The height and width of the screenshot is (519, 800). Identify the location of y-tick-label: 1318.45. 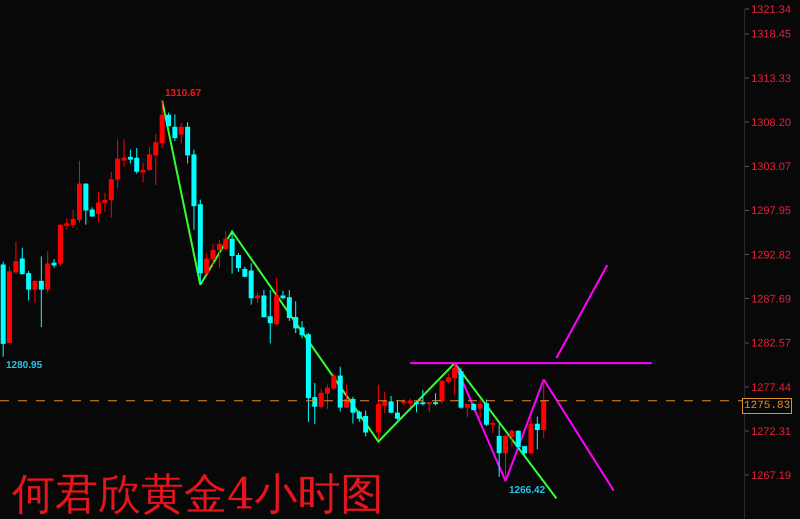
(771, 34).